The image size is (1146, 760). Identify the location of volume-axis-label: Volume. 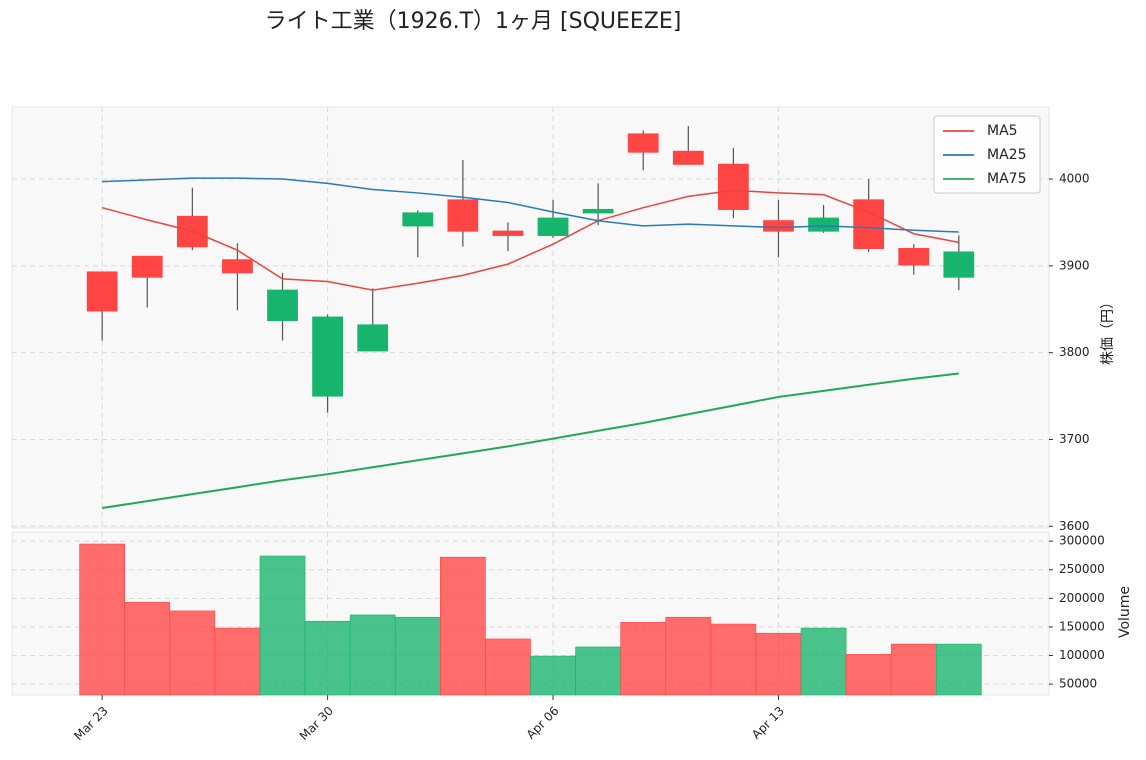
(1125, 612).